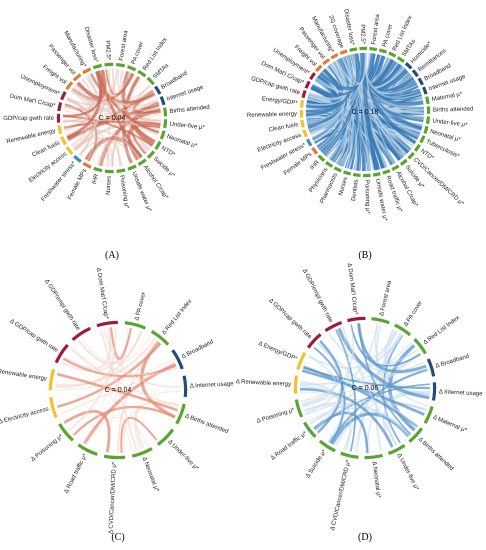  I want to click on node-label: Dom Mat'l C/cap*, so click(32, 102).